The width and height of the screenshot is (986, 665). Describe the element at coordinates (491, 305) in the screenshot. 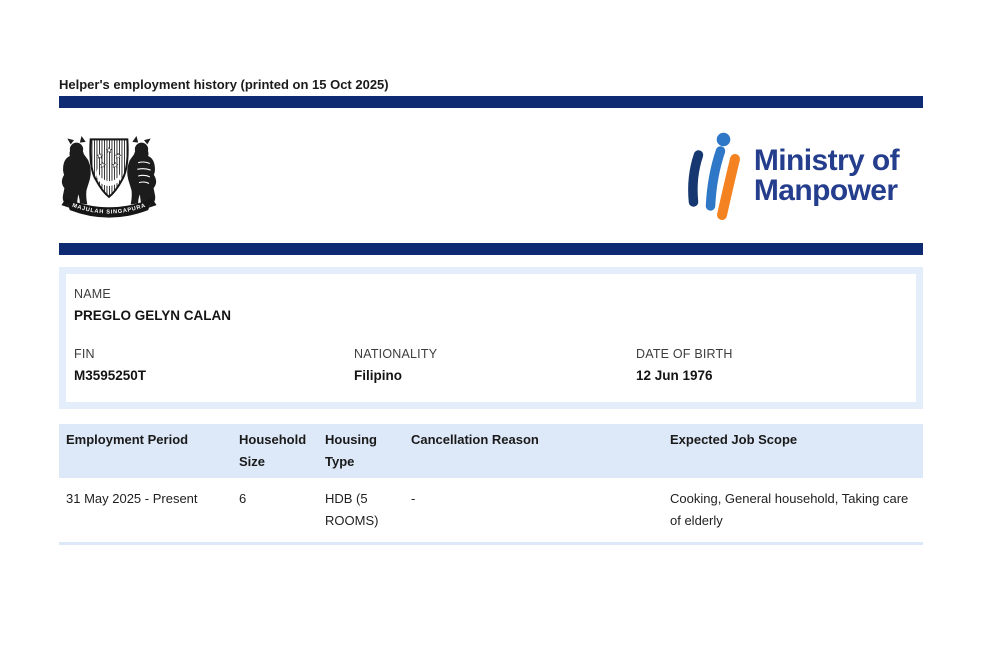

I see `name-field: NAME PREGLO GELYN CALAN` at that location.